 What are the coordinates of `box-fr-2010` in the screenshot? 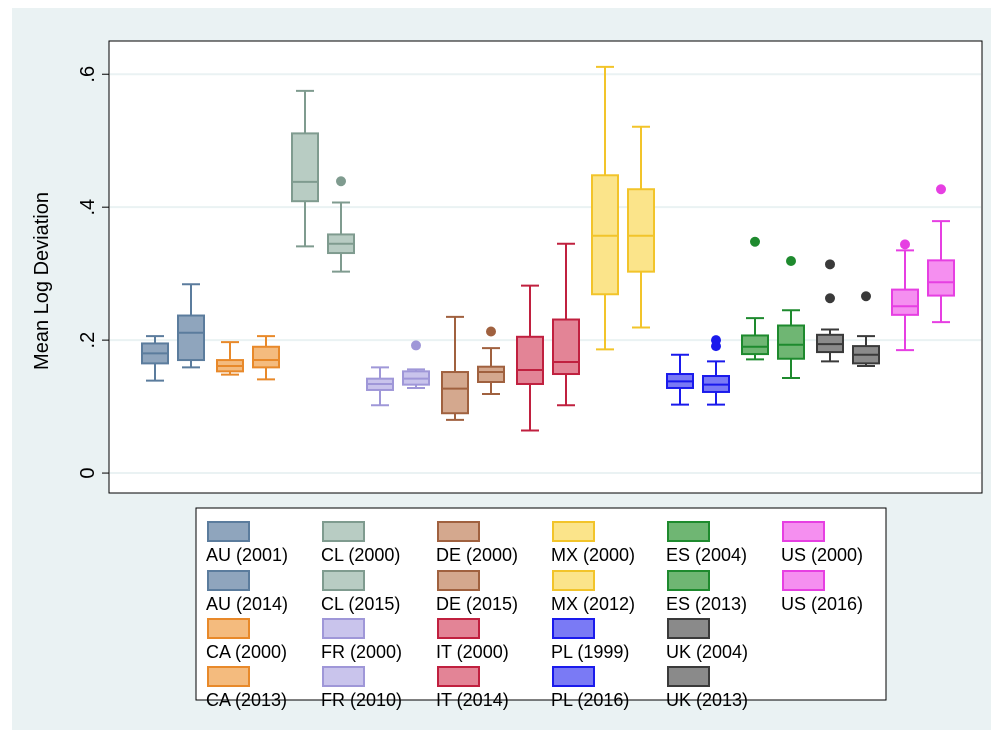 It's located at (416, 364).